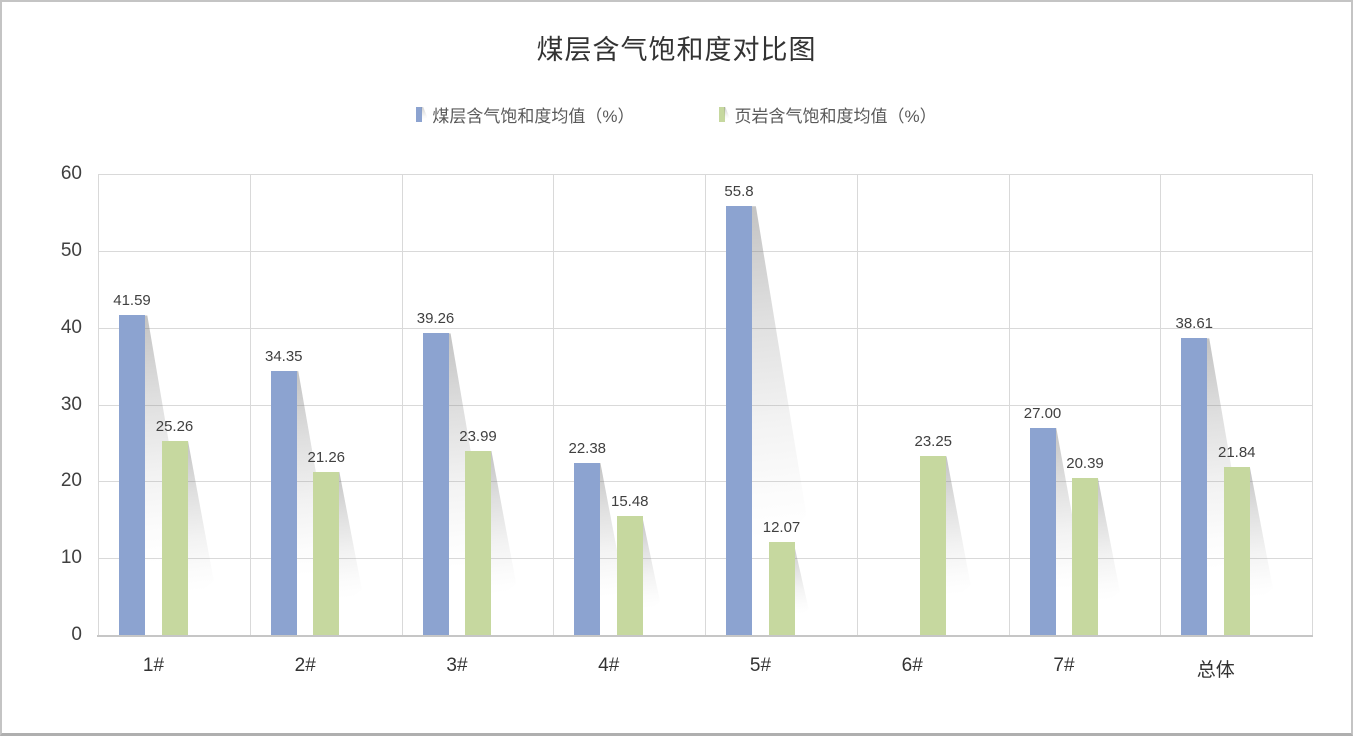 The image size is (1353, 736). Describe the element at coordinates (435, 484) in the screenshot. I see `bar-coal-3#` at that location.